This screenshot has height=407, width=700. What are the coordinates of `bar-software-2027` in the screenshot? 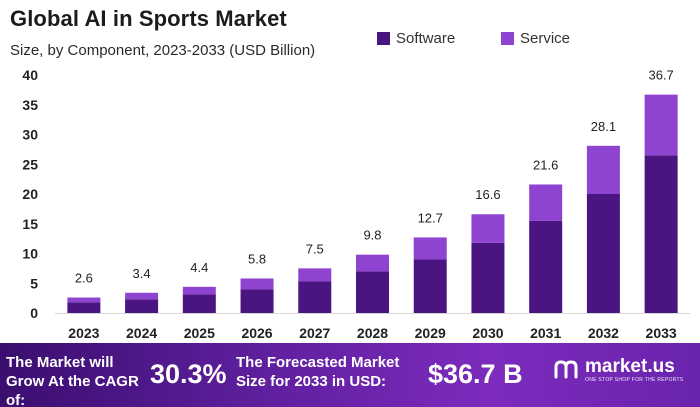 It's located at (315, 297).